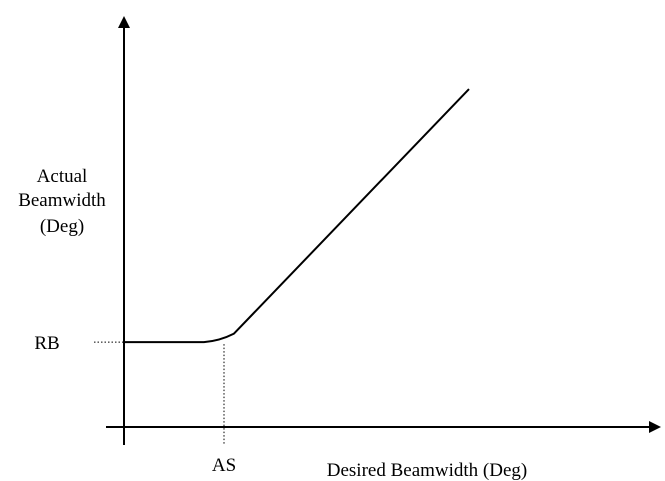 Image resolution: width=665 pixels, height=481 pixels. What do you see at coordinates (224, 465) in the screenshot?
I see `x-tick-label-as: AS` at bounding box center [224, 465].